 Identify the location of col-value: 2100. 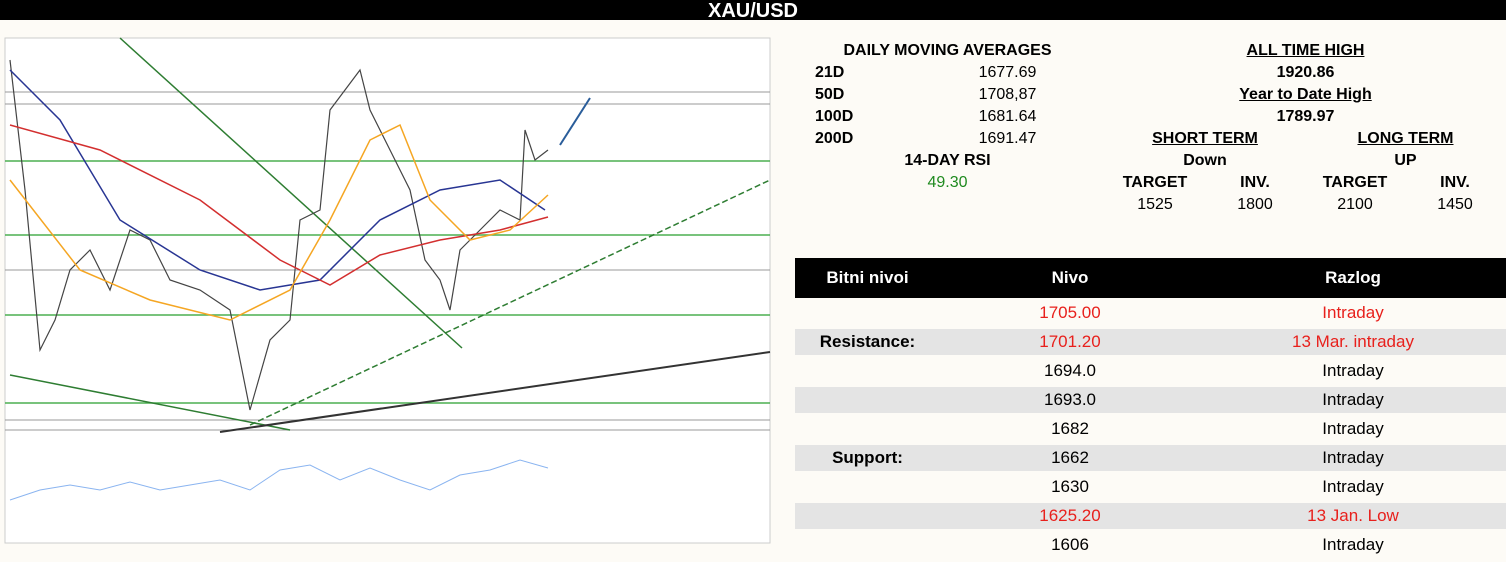
(1355, 204).